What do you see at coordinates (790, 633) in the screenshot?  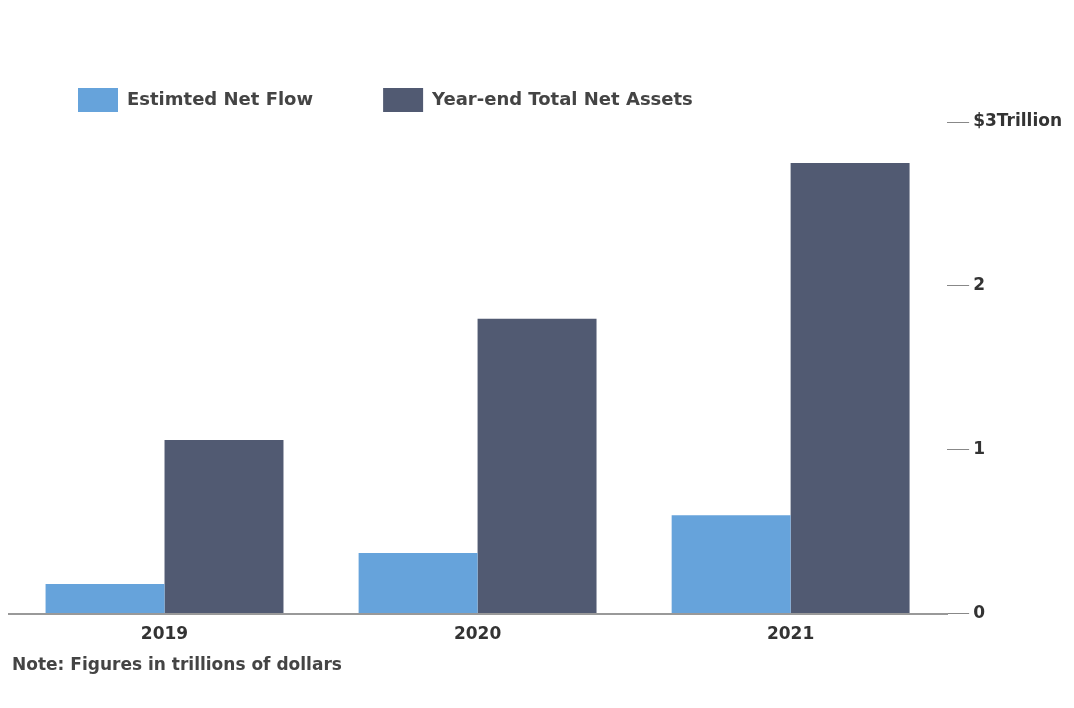 I see `x-tick-label: 2021` at bounding box center [790, 633].